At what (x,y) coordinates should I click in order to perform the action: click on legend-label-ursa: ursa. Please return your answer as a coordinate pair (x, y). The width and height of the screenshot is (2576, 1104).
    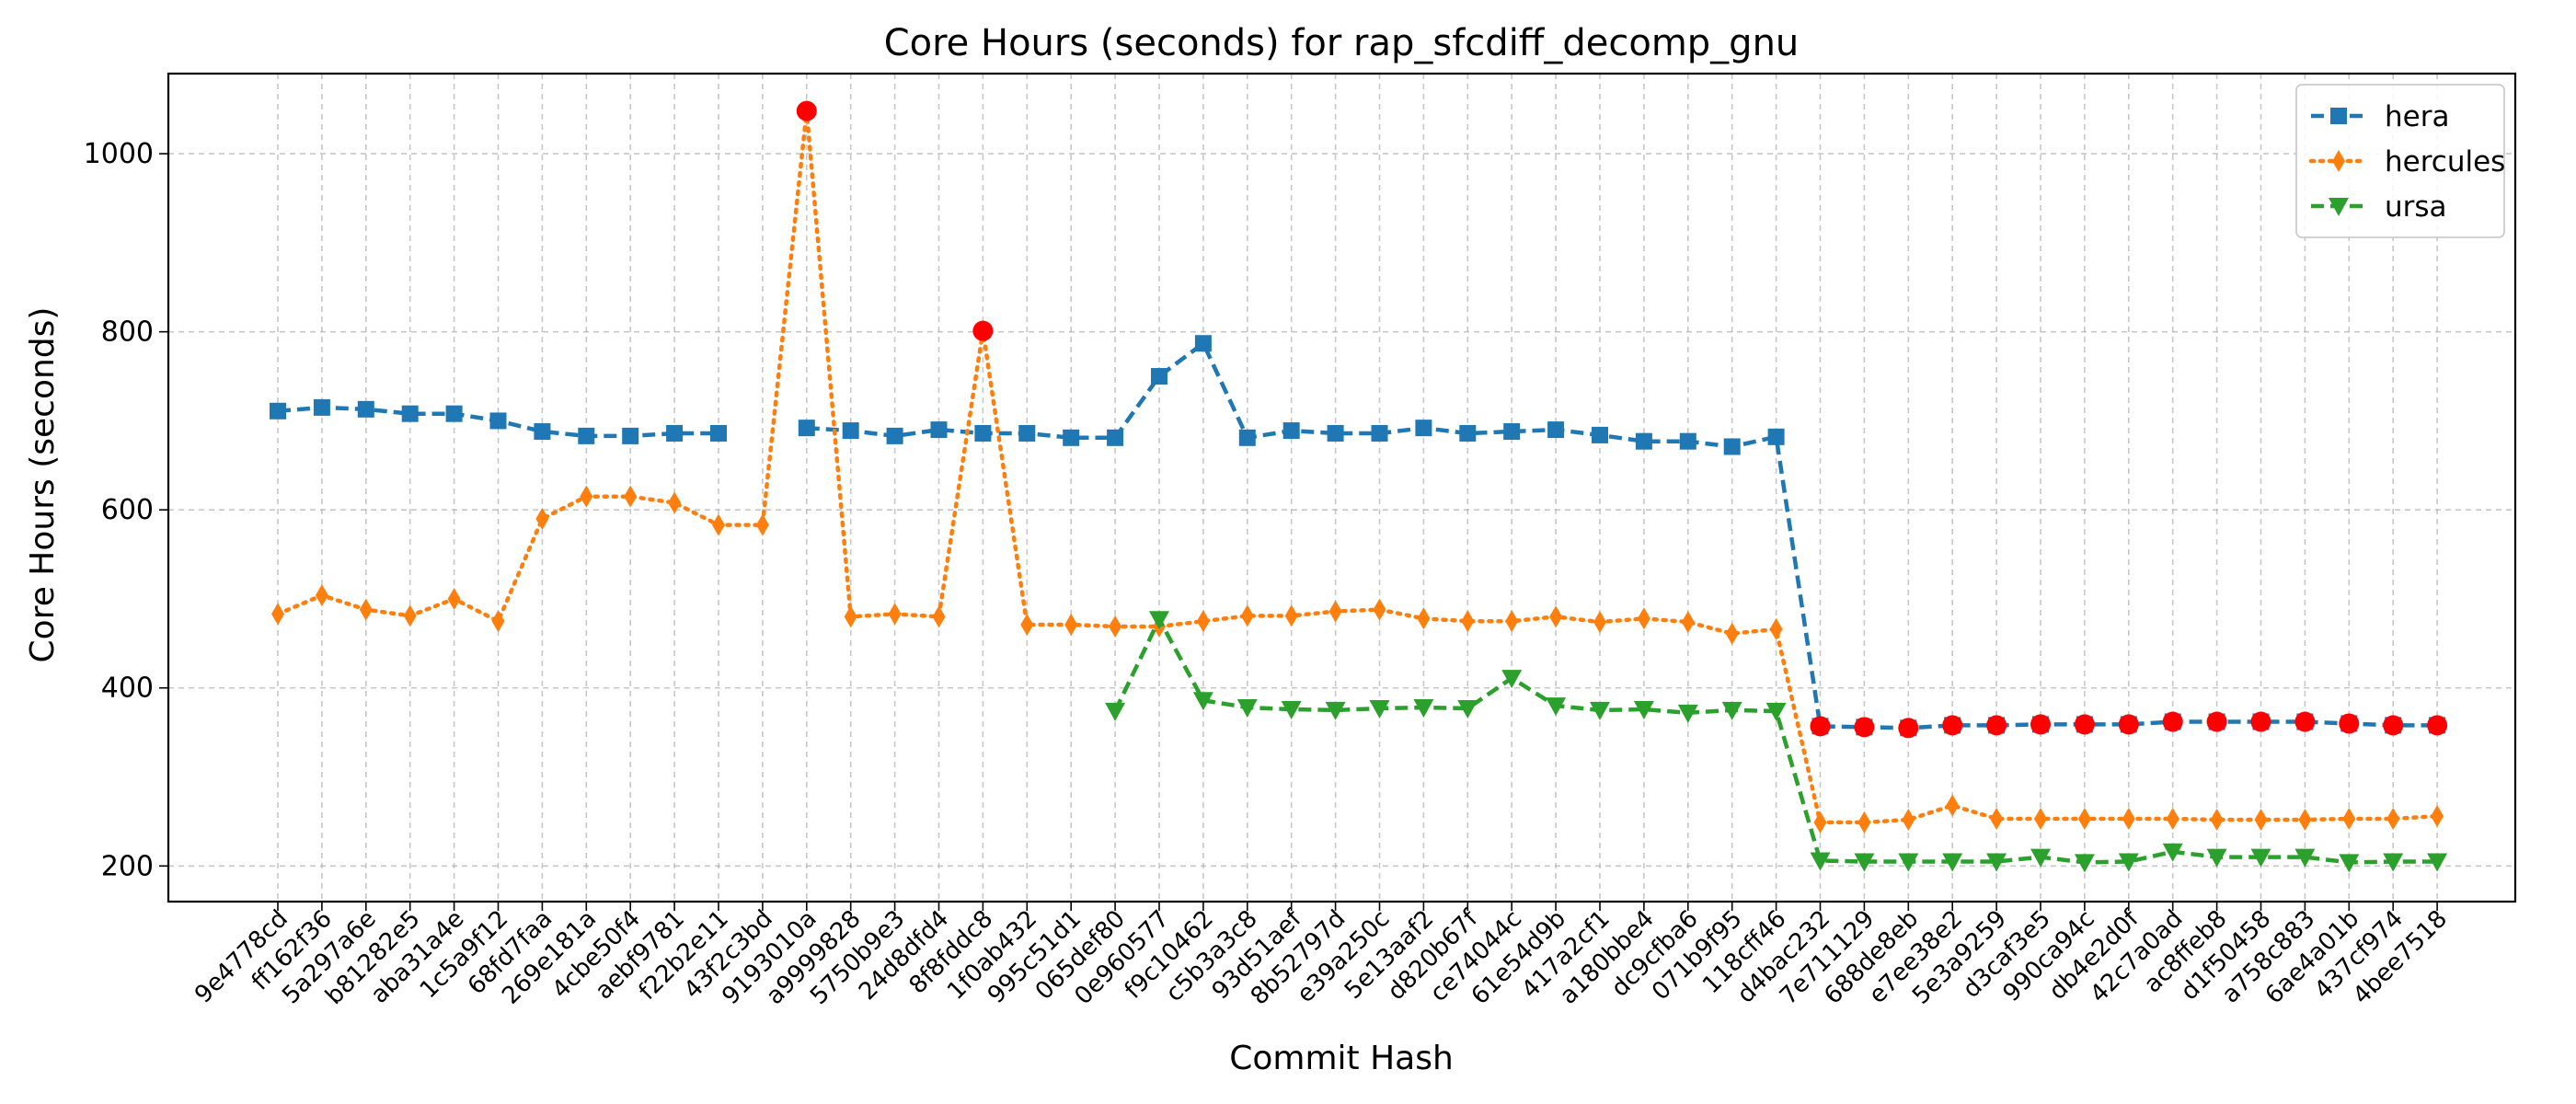
    Looking at the image, I should click on (2416, 207).